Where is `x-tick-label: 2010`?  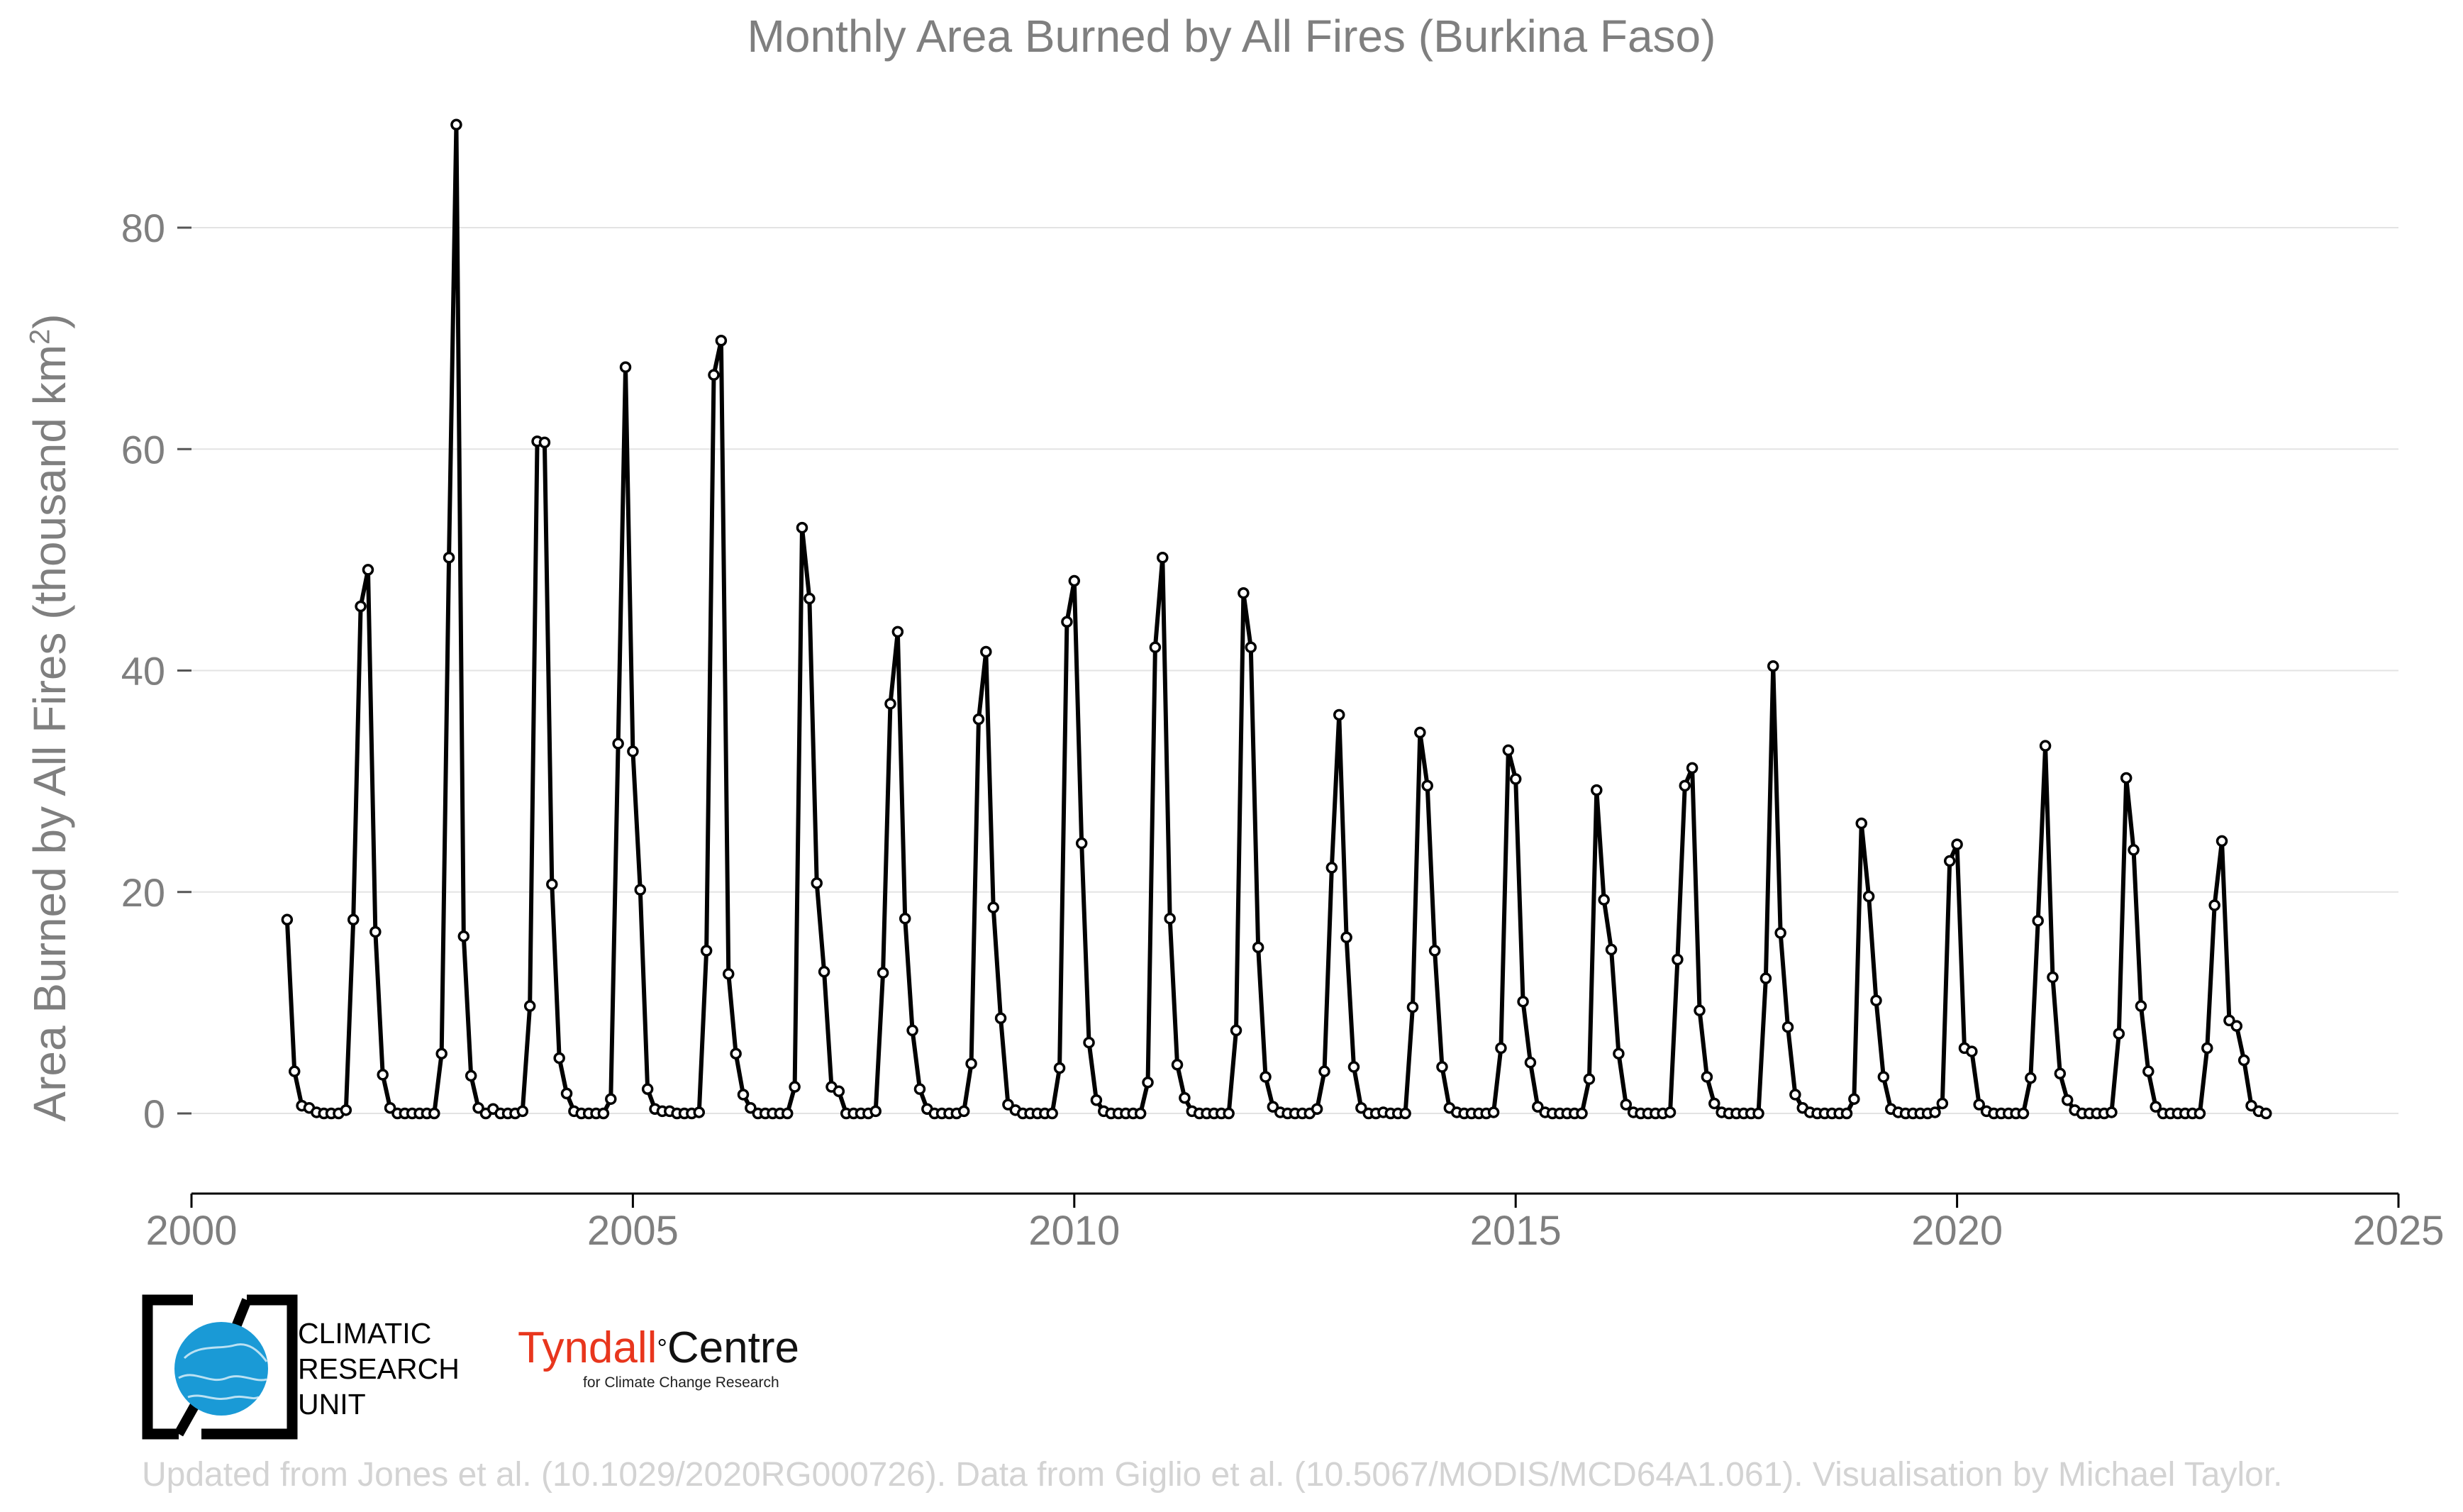
x-tick-label: 2010 is located at coordinates (1074, 1231).